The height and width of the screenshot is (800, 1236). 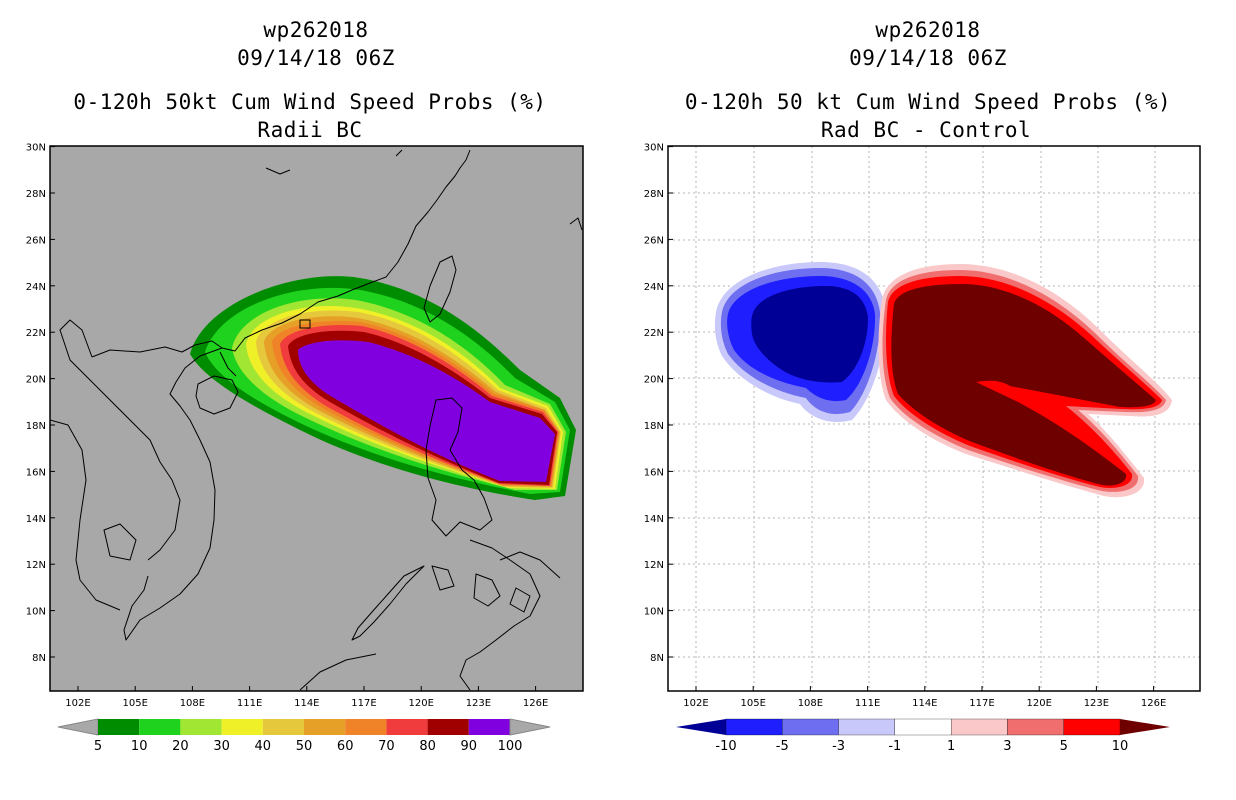 I want to click on colorbar-label: 3, so click(x=1007, y=746).